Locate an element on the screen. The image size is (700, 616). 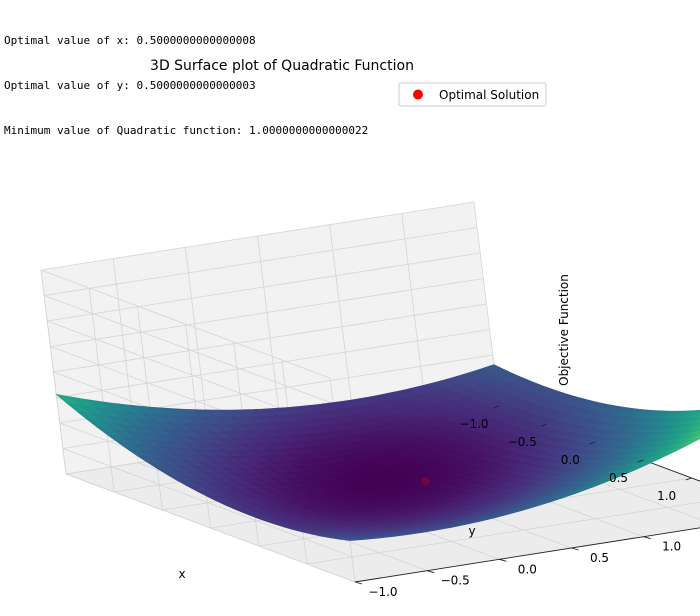
legend-marker-icon is located at coordinates (418, 94).